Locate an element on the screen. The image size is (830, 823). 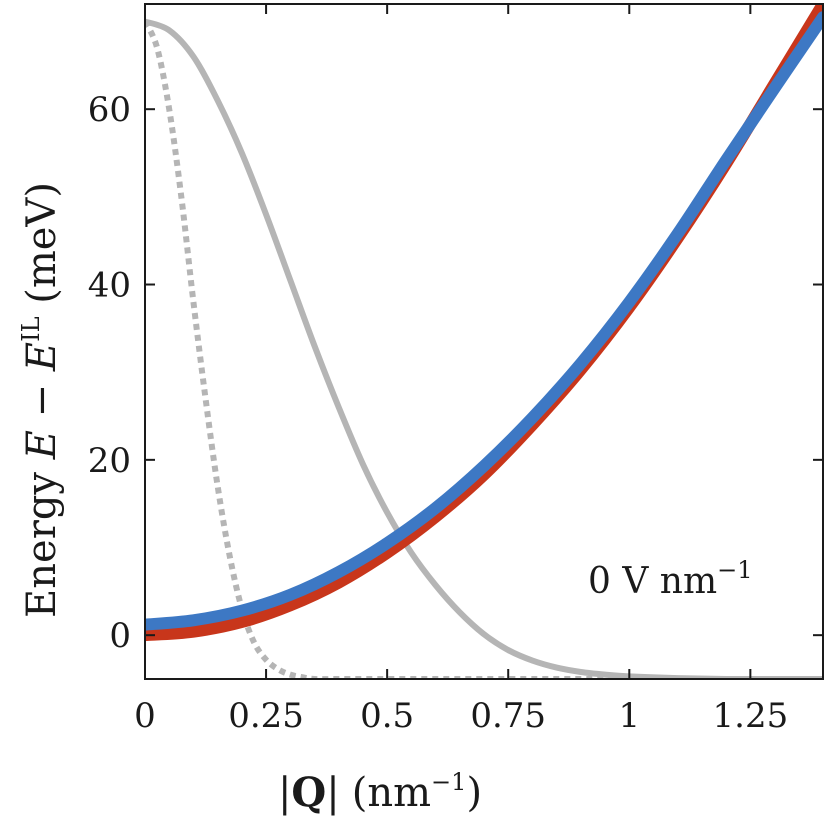
y-tick-label: 20 is located at coordinates (109, 461).